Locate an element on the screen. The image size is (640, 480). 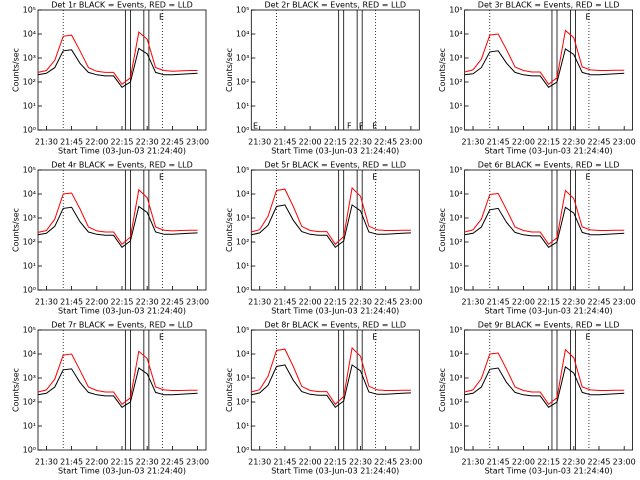
panel-title: Det 9r BLACK = Events, RED = LLD is located at coordinates (549, 325).